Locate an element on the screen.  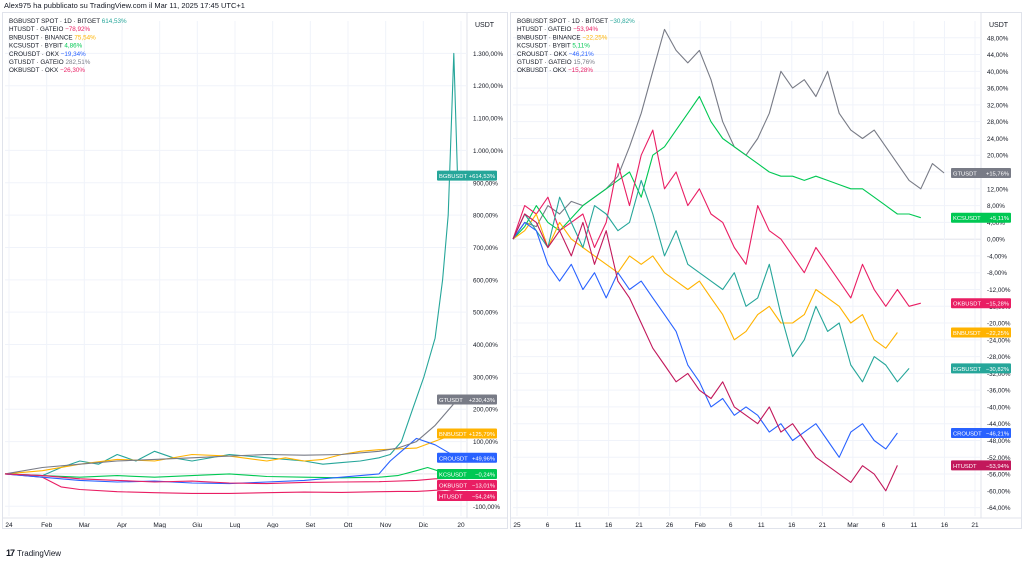
last-value-tag-value: −0,24% is located at coordinates (485, 476).